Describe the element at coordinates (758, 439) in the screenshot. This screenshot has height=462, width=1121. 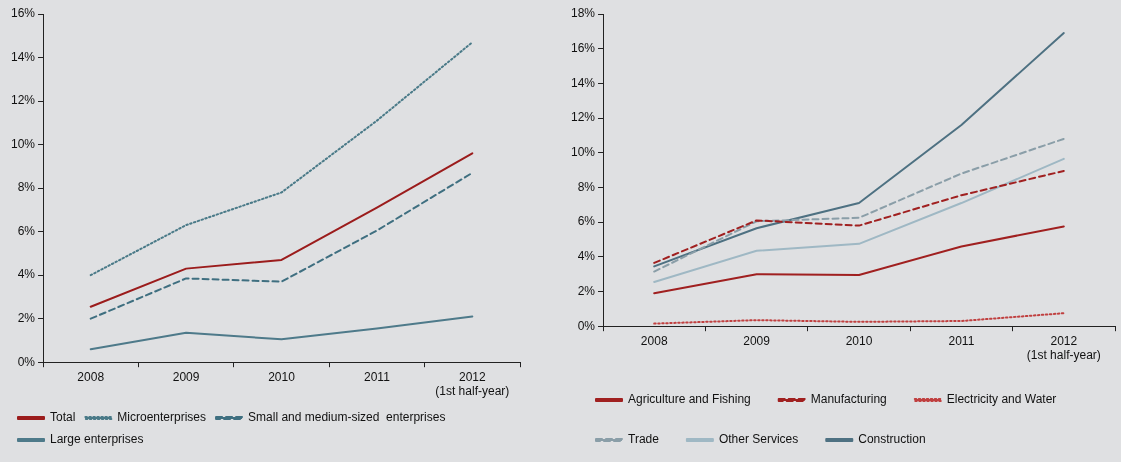
I see `legend-label: Other Services` at that location.